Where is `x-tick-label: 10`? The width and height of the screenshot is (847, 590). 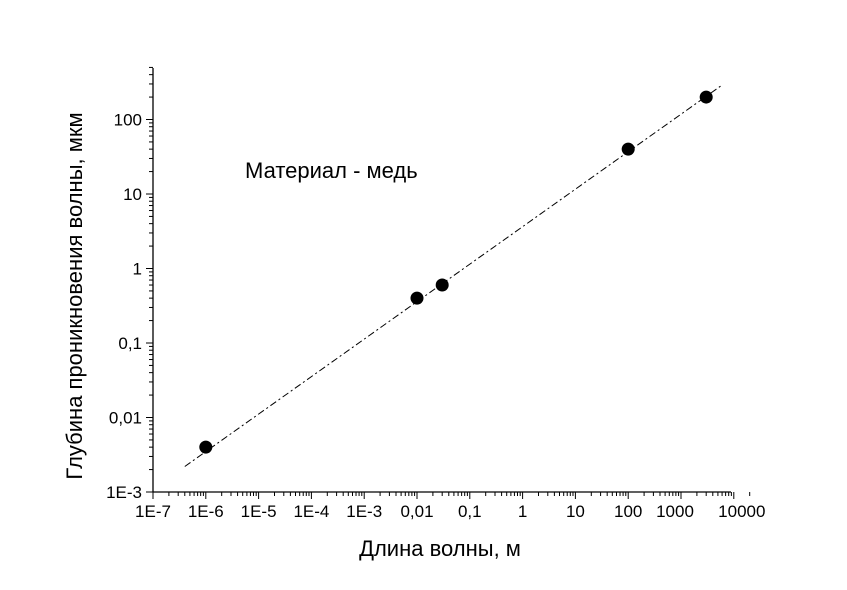 x-tick-label: 10 is located at coordinates (575, 511).